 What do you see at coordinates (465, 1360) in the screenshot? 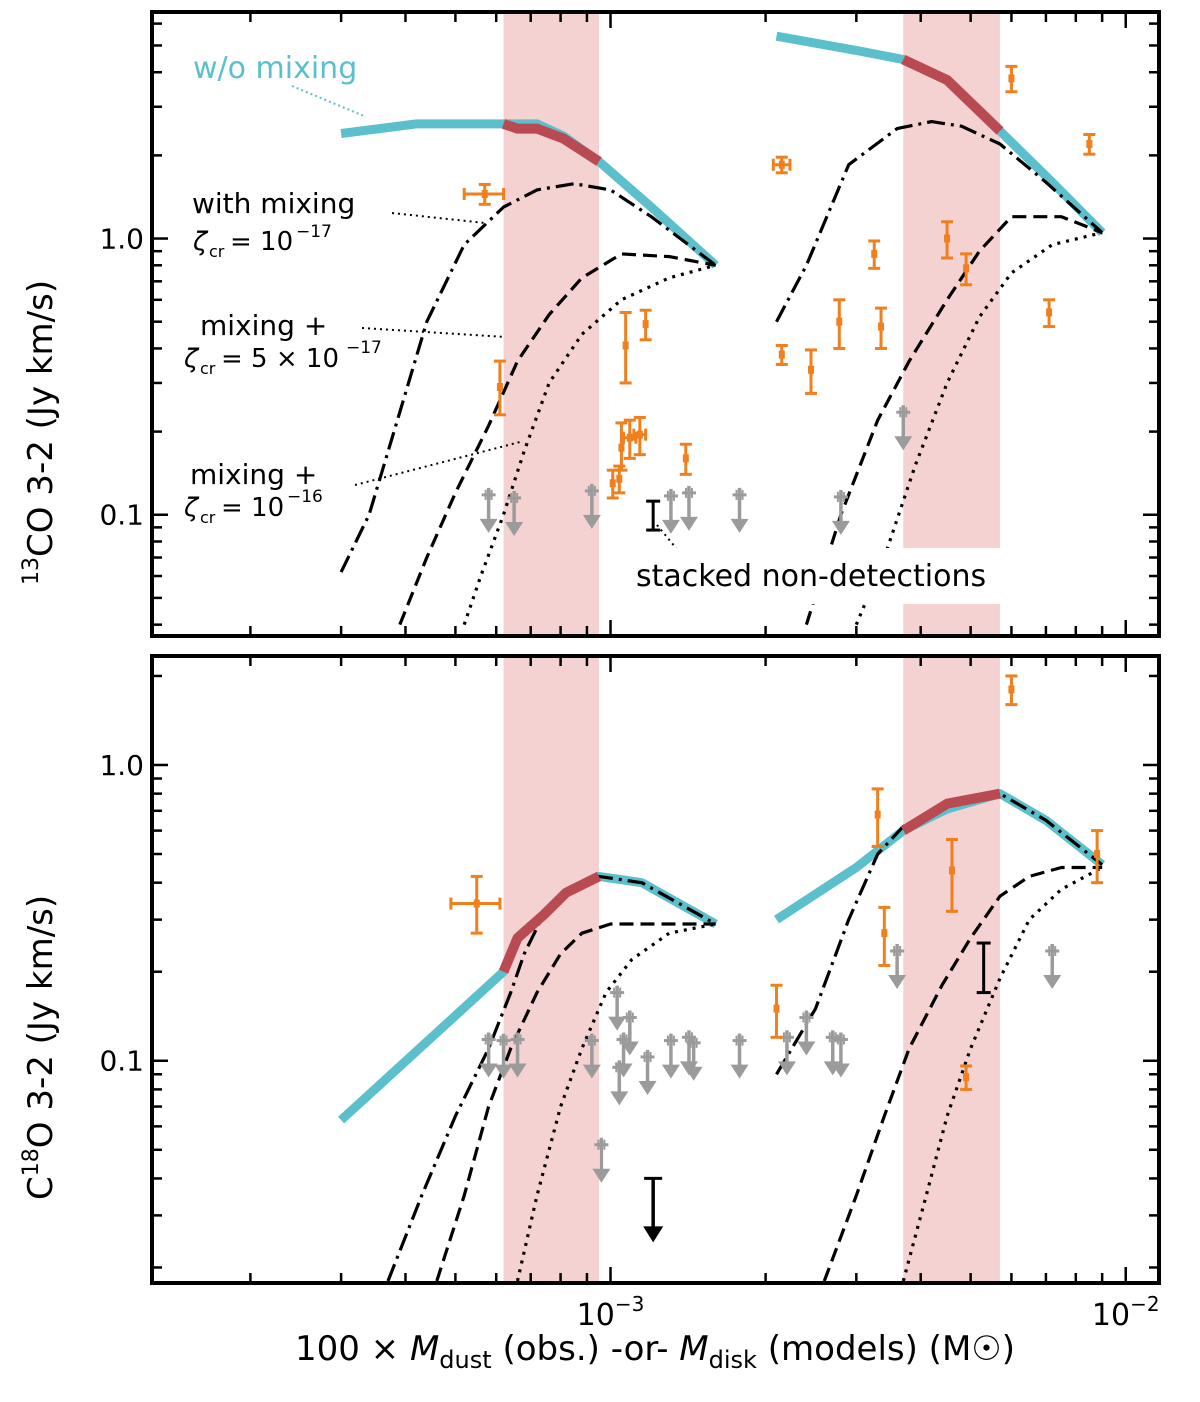
I see `xlabel-sub-dust: dust` at bounding box center [465, 1360].